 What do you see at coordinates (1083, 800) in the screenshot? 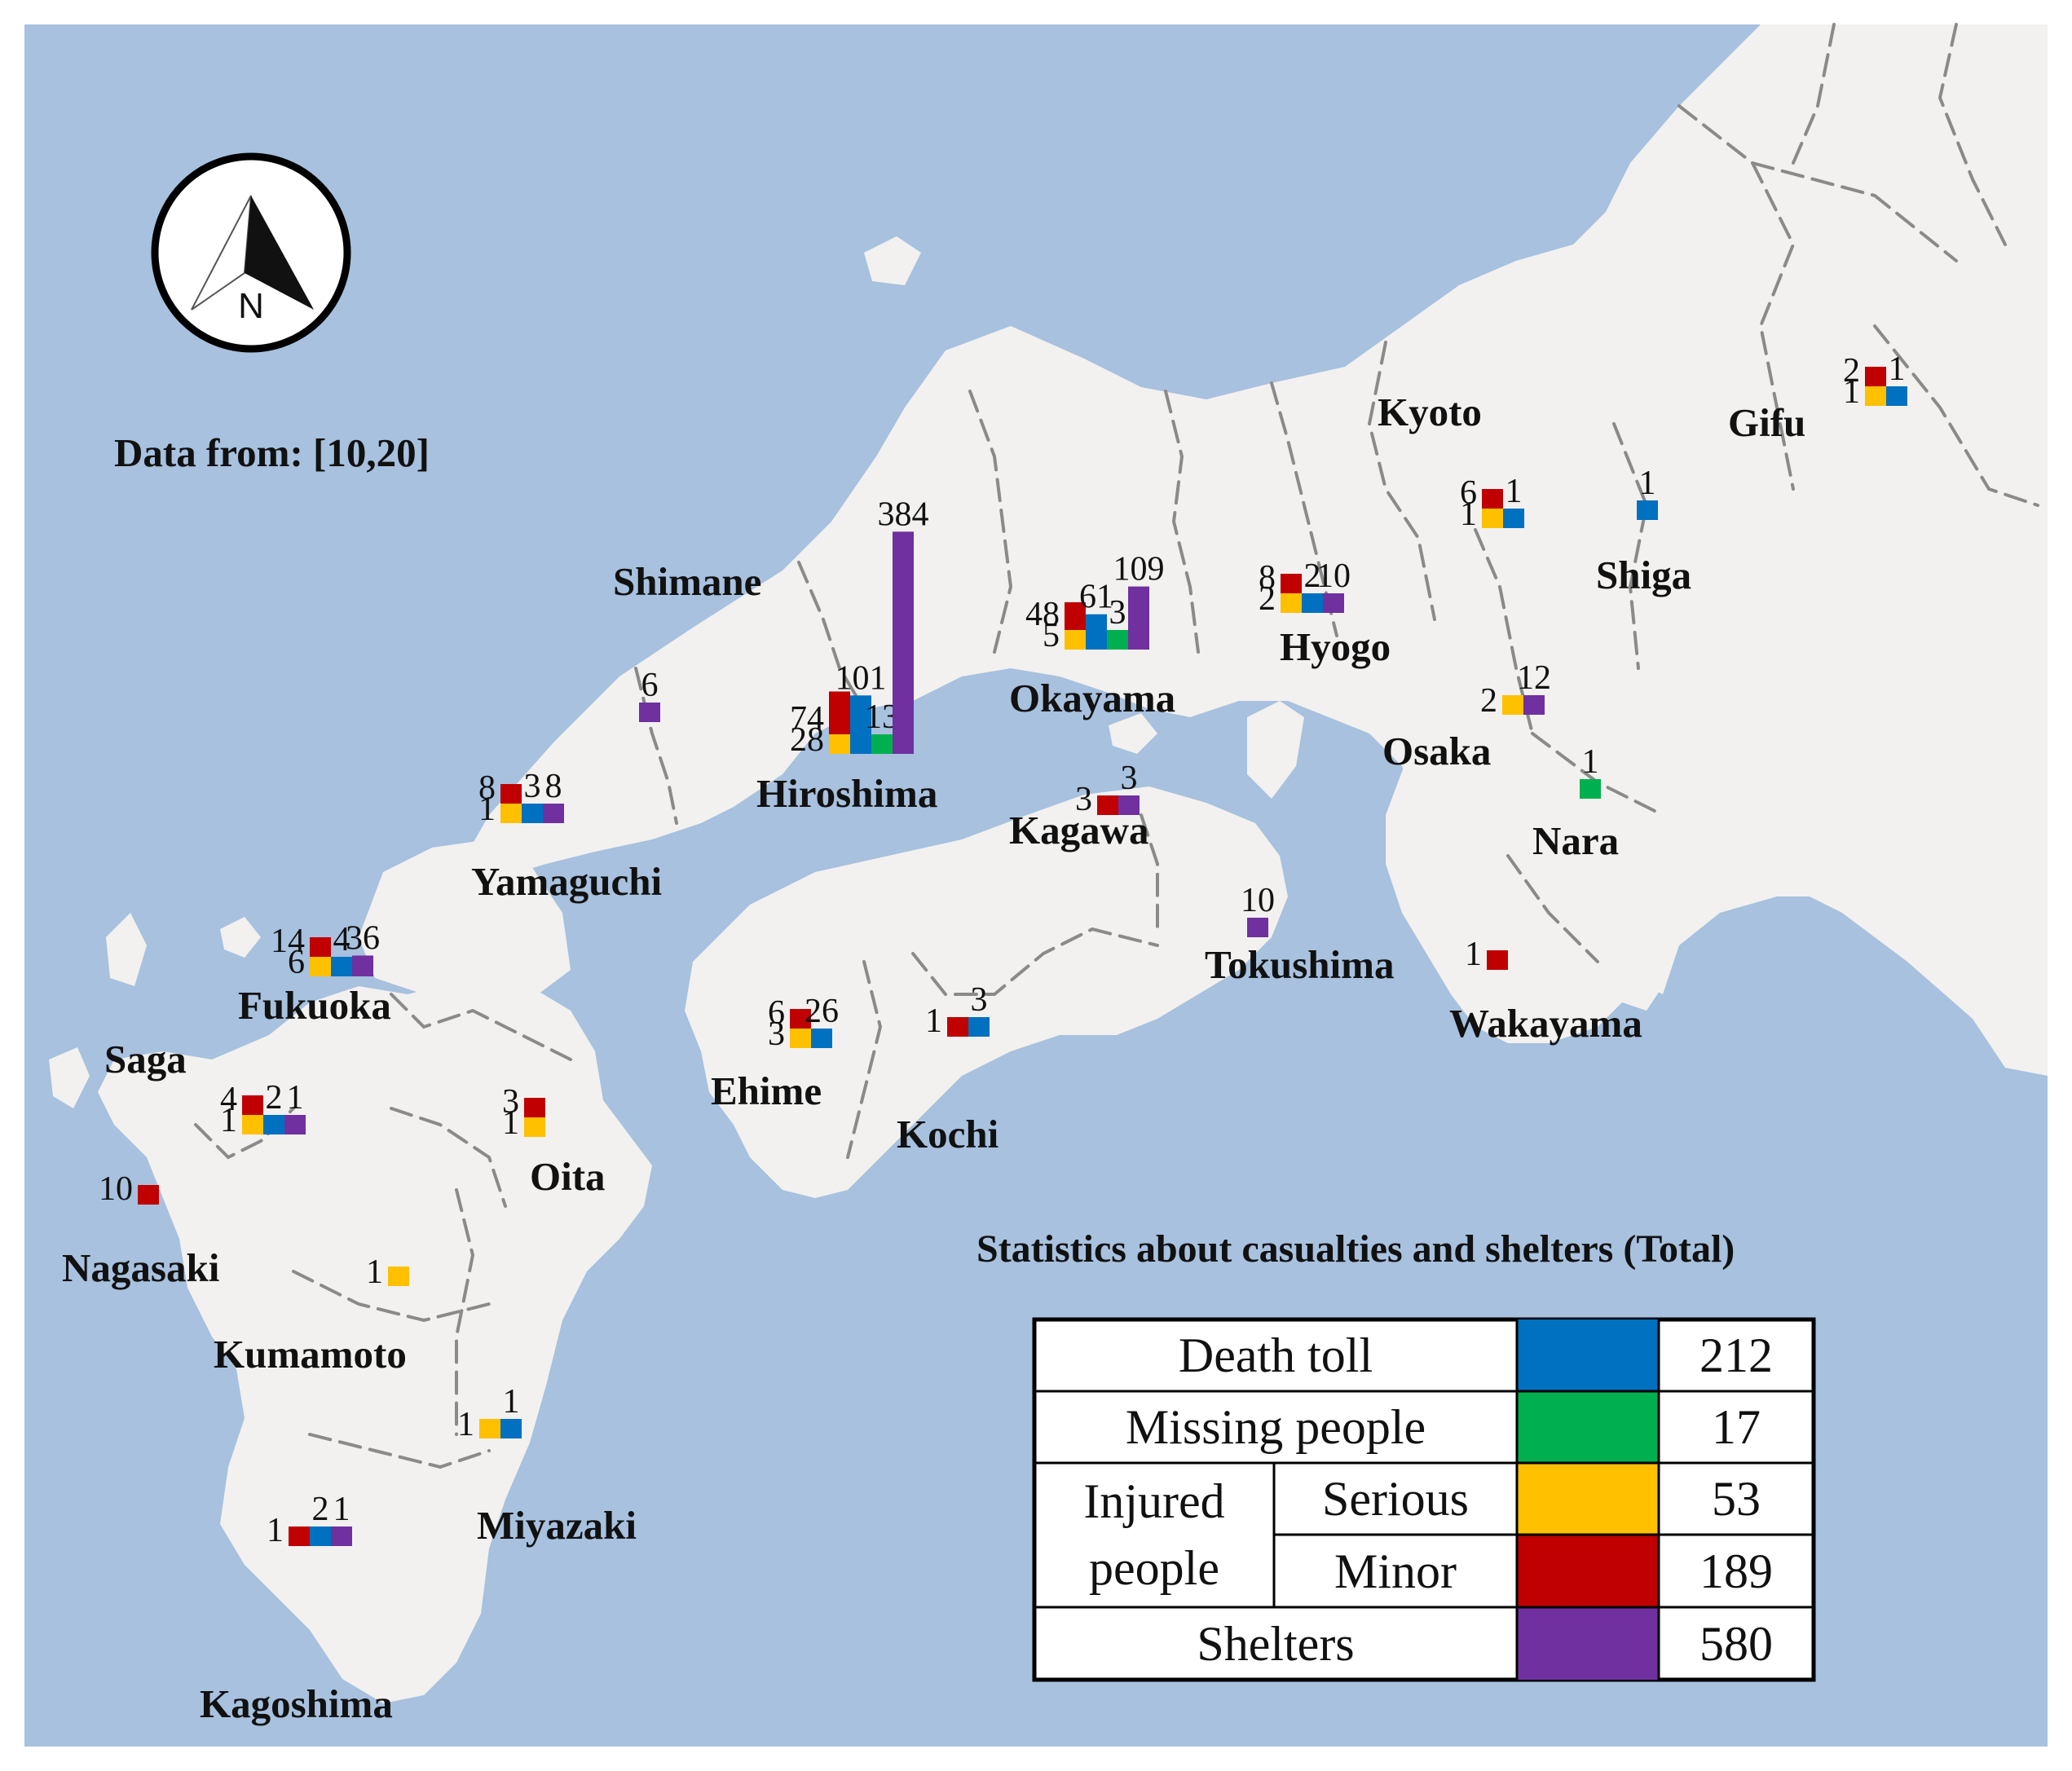
I see `kagawa-minor-value: 3` at bounding box center [1083, 800].